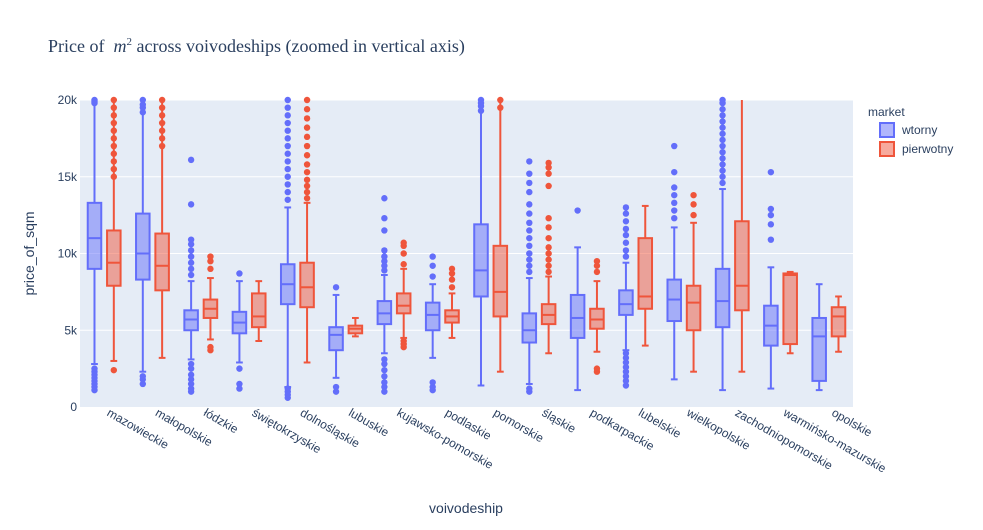 Image resolution: width=983 pixels, height=530 pixels. What do you see at coordinates (916, 149) in the screenshot?
I see `legend-item-pierwotny: pierwotny` at bounding box center [916, 149].